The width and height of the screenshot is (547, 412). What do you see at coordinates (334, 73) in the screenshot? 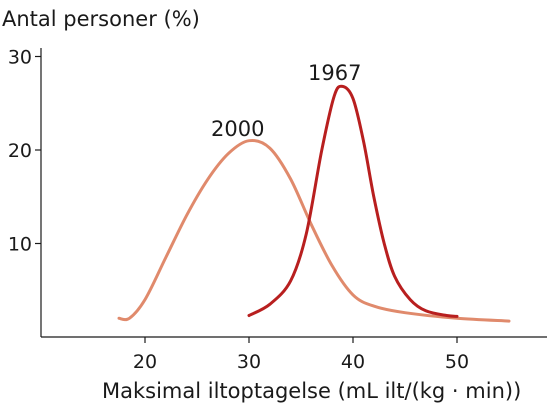
I see `series-label-1967: 1967` at bounding box center [334, 73].